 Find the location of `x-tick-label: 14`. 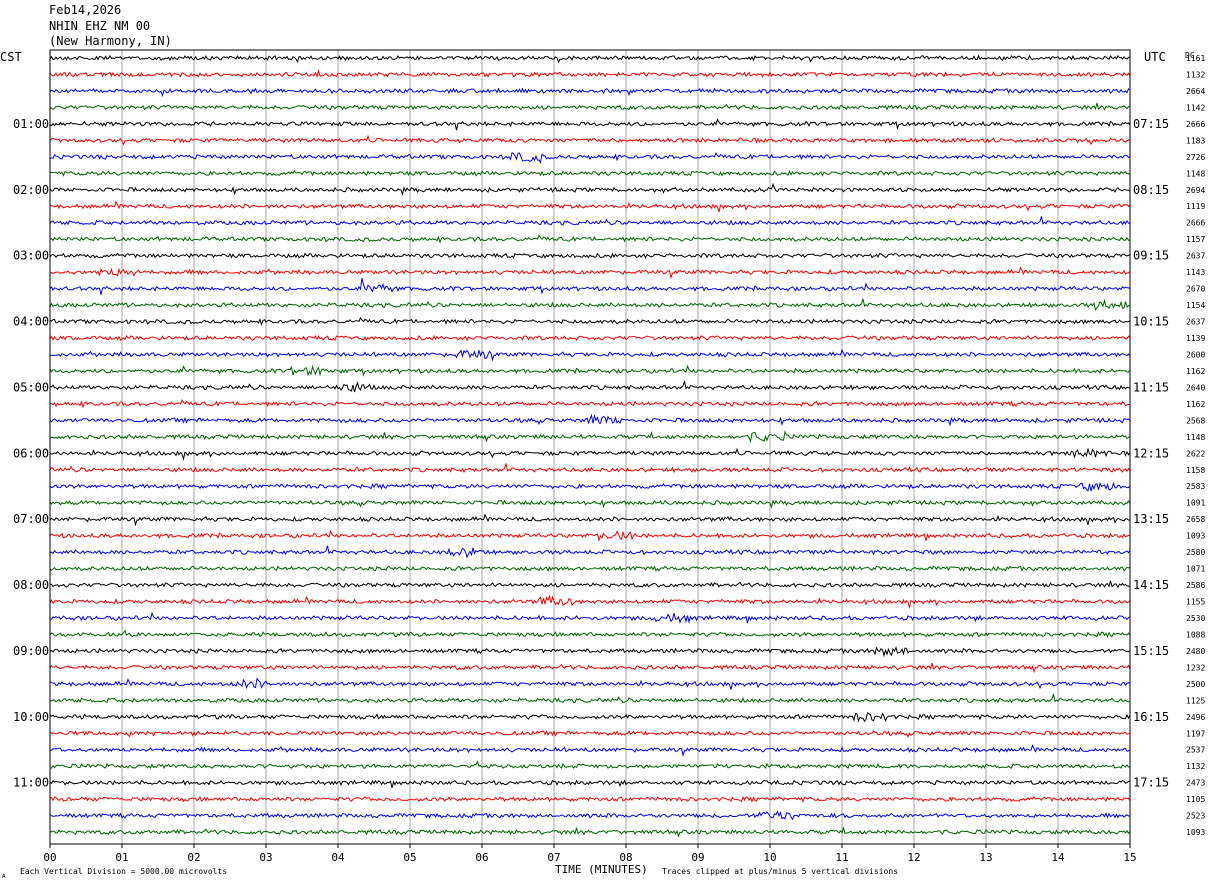

x-tick-label: 14 is located at coordinates (1058, 857).